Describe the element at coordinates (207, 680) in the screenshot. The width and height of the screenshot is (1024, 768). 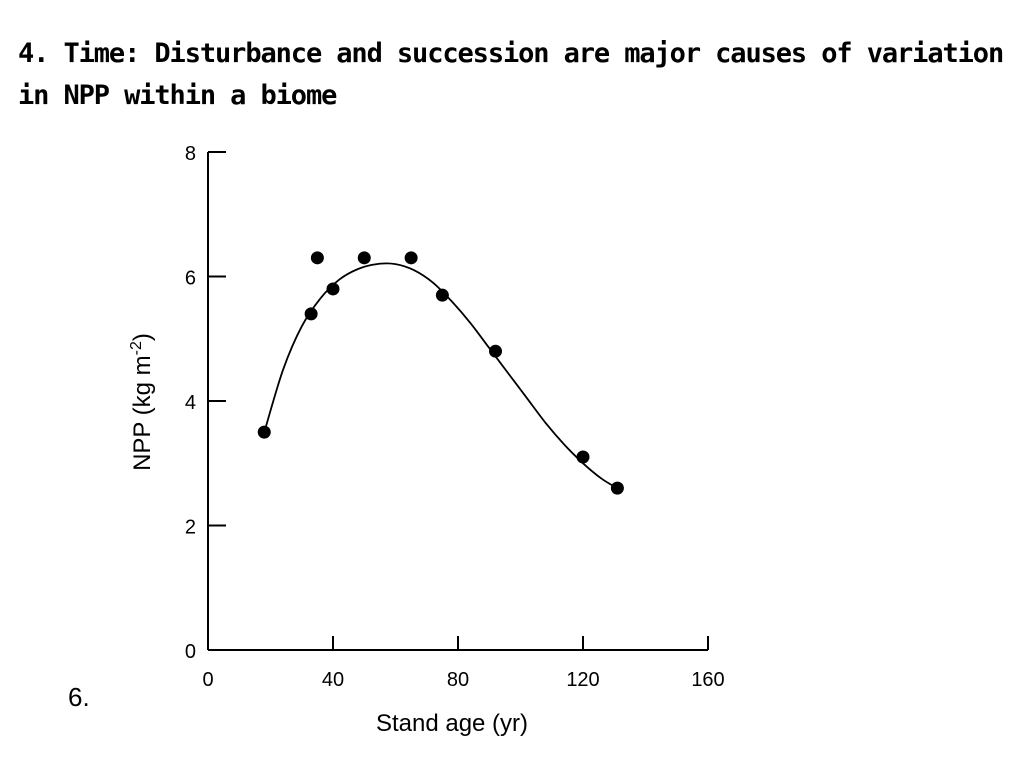
I see `x-tick-label: 0` at that location.